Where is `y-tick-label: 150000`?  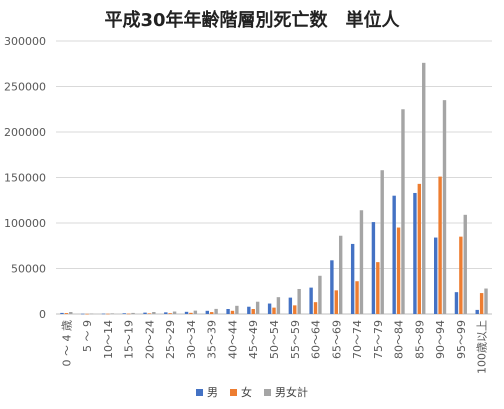 y-tick-label: 150000 is located at coordinates (25, 178).